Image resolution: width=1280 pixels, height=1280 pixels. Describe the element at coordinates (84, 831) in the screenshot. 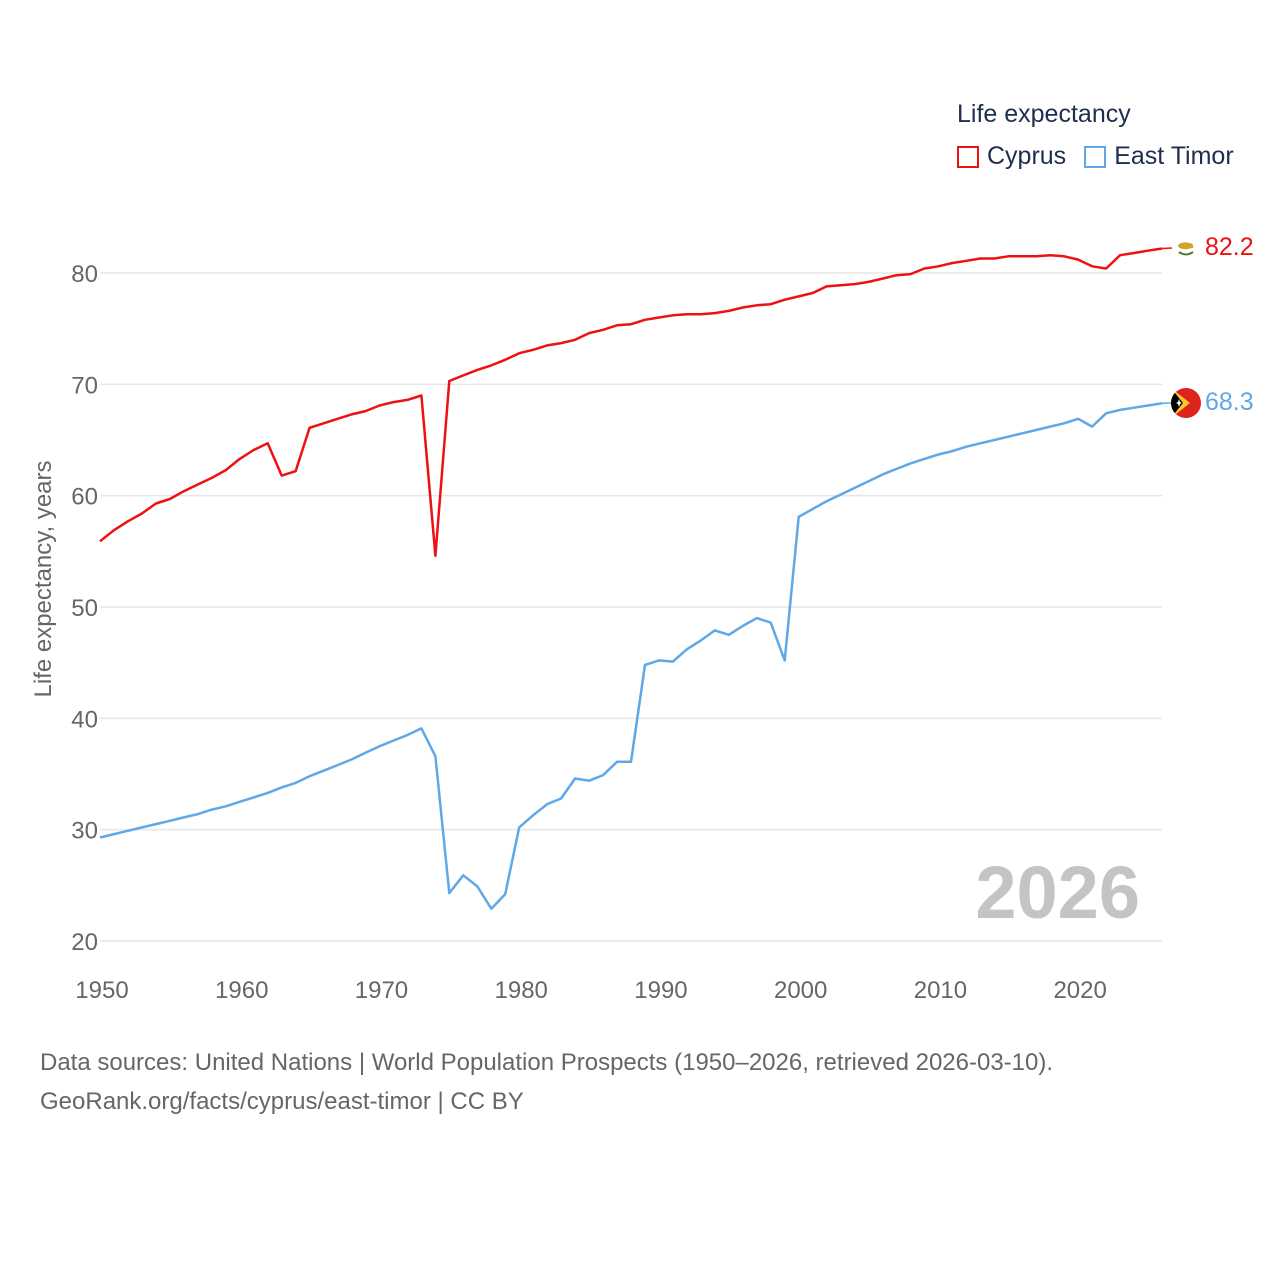

I see `y-tick-label: 30` at that location.